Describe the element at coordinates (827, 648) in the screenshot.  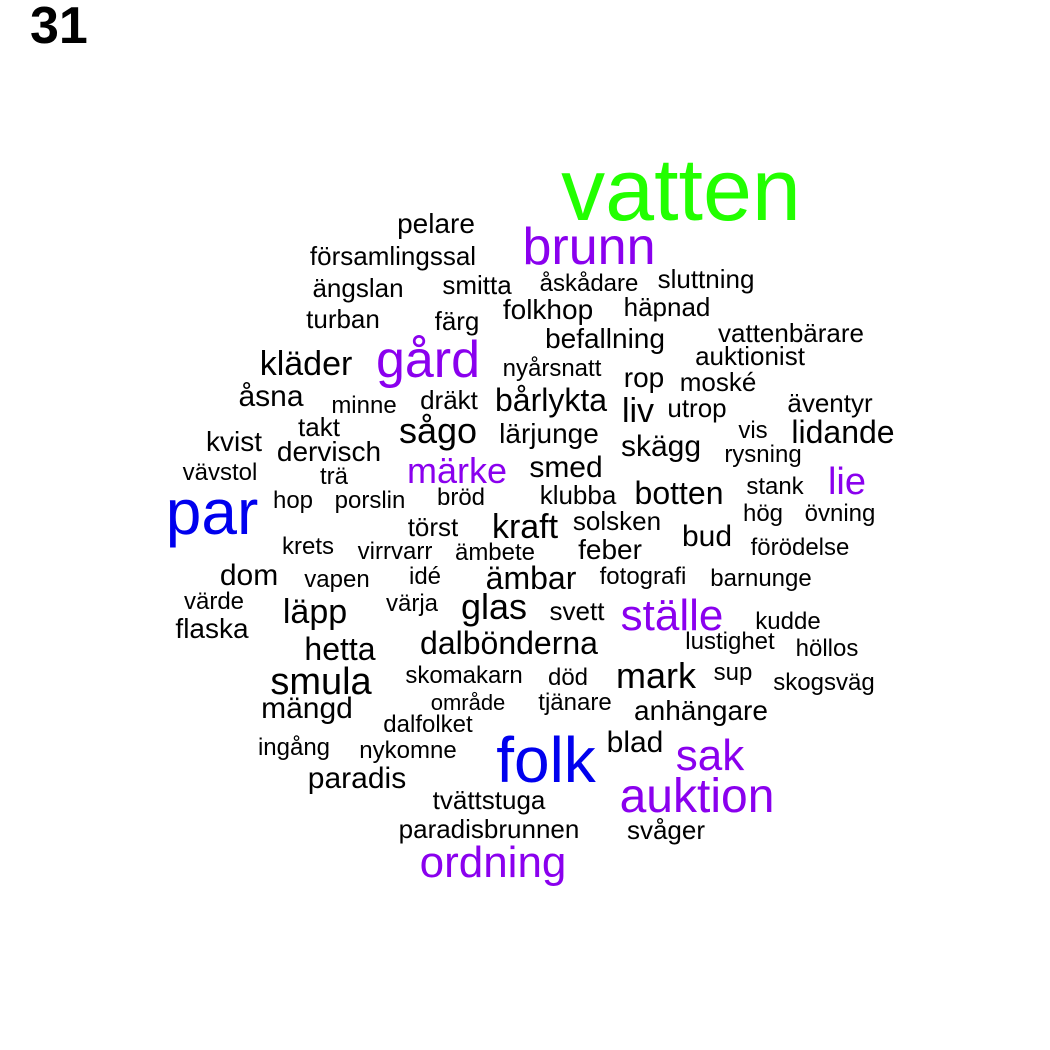
I see `word-hollos: höllos` at that location.